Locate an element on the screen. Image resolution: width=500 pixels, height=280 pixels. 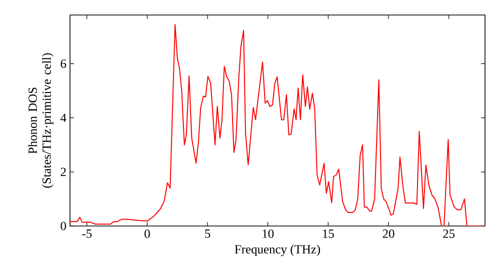
x-tick-label: 5 is located at coordinates (207, 234).